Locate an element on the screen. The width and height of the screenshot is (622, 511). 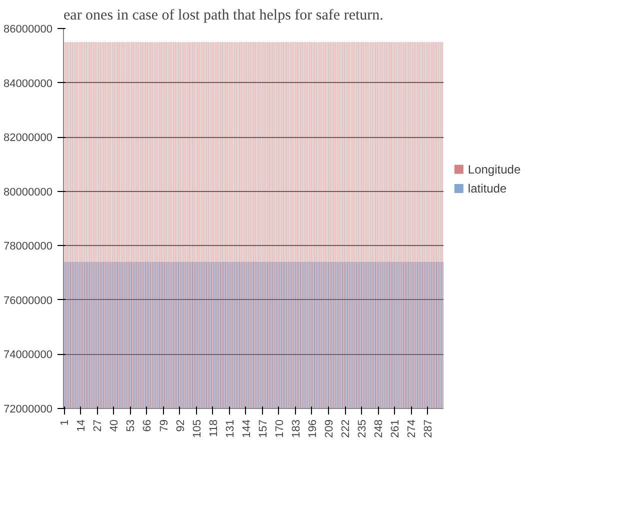
y-tick-label: 78000000 is located at coordinates (28, 246).